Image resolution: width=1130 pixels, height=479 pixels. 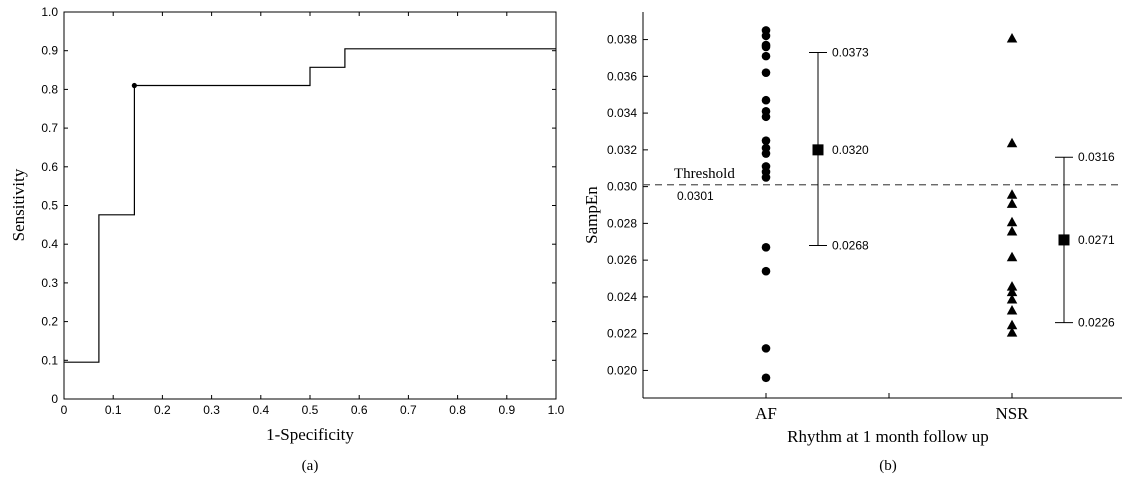 I want to click on y-tick-label-b: 0.032, so click(x=622, y=150).